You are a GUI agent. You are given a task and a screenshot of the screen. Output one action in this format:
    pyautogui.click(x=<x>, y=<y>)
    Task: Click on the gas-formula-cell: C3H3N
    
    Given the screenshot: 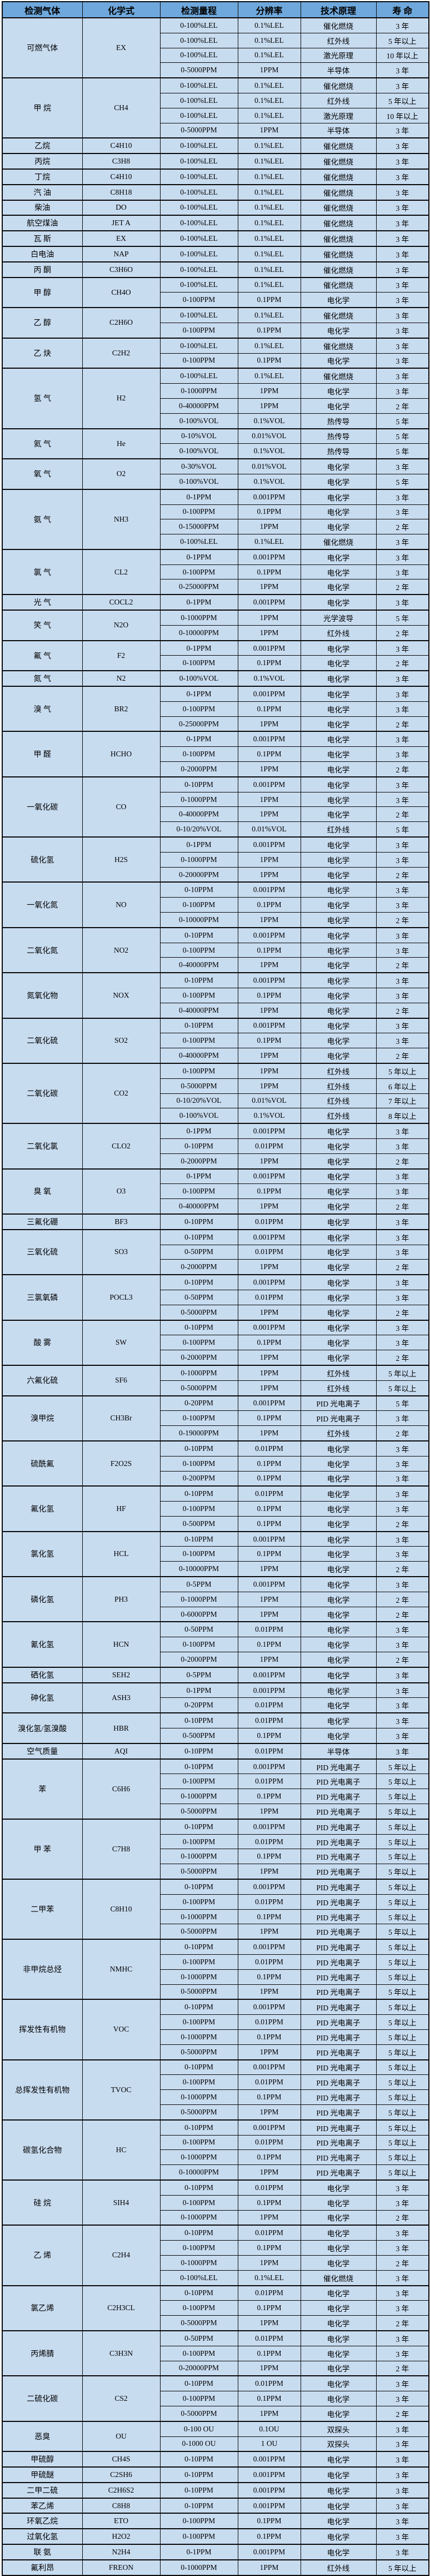 What is the action you would take?
    pyautogui.click(x=122, y=2353)
    